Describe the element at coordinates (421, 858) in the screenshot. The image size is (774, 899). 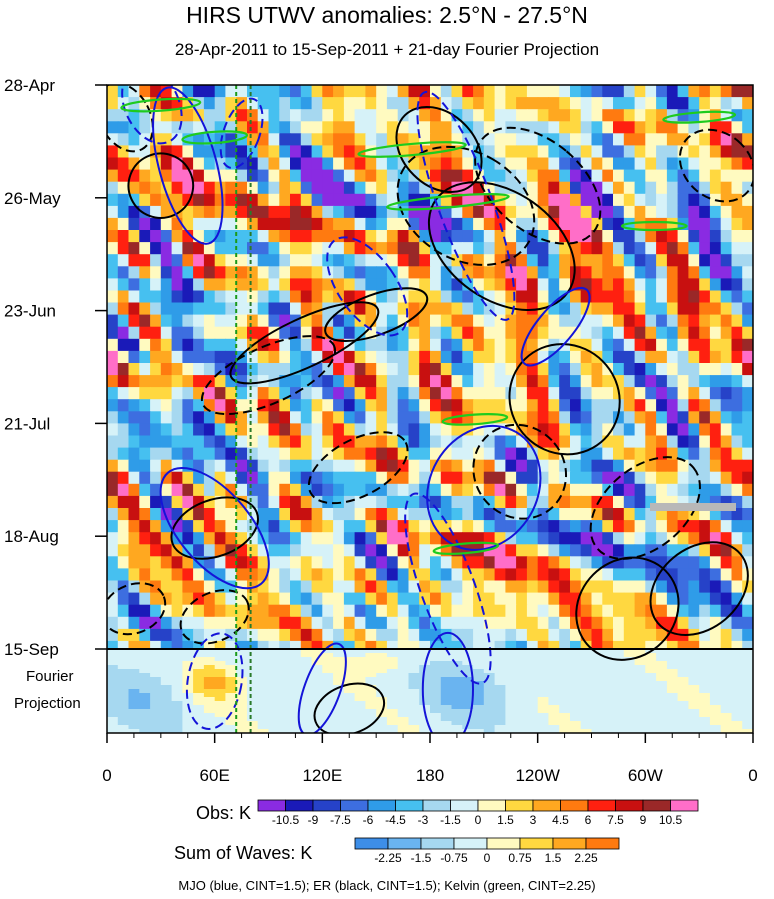
I see `colorbar-tick-label: -1.5` at that location.